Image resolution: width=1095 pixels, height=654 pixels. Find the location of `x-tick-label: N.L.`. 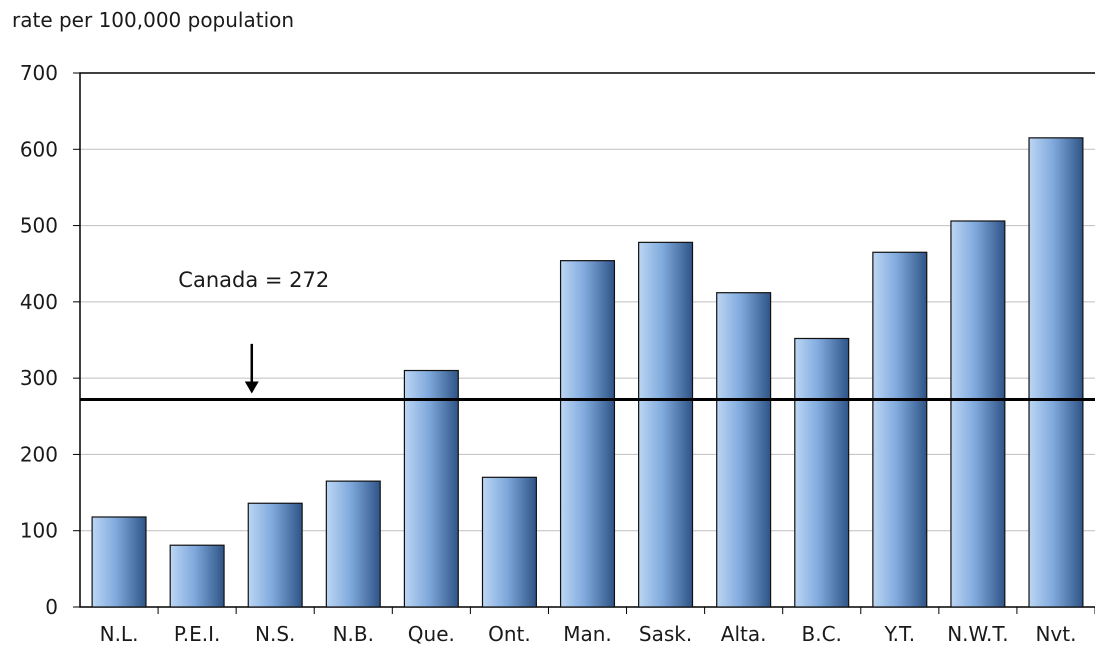

x-tick-label: N.L. is located at coordinates (119, 634).